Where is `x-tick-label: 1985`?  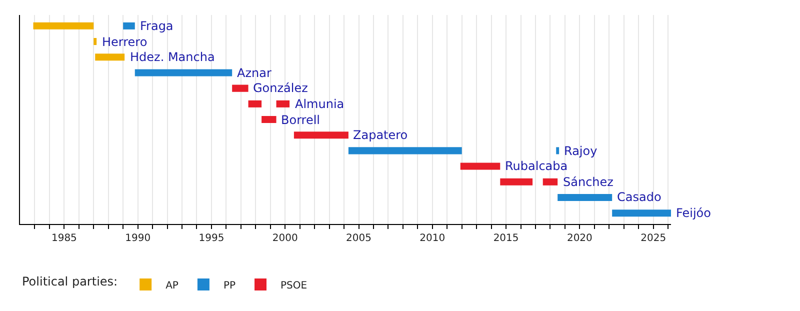
x-tick-label: 1985 is located at coordinates (64, 238).